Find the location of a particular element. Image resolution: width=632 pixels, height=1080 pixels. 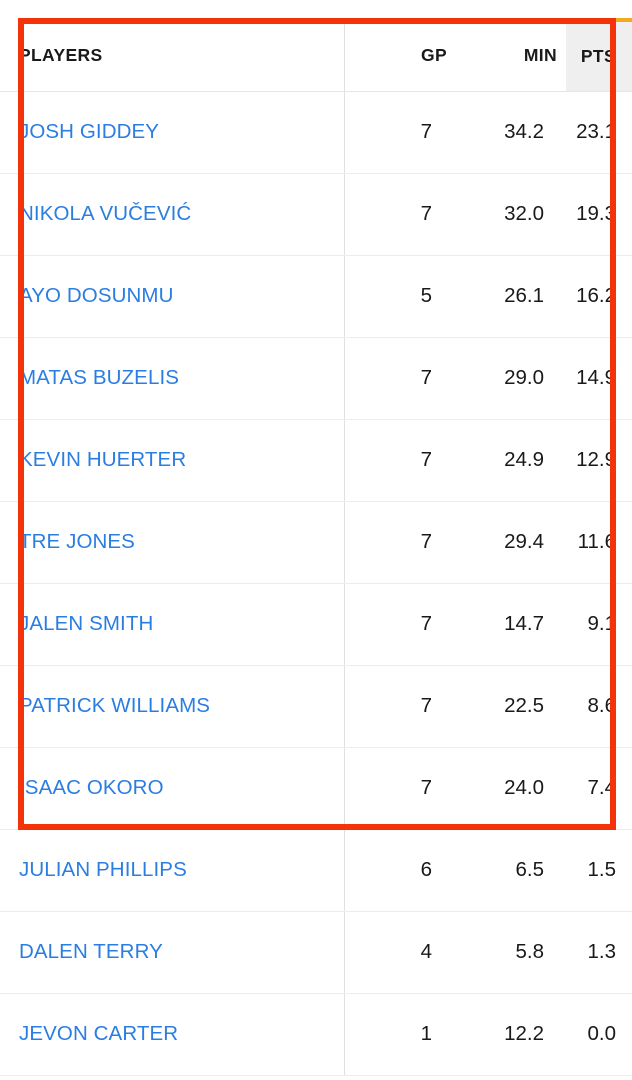

player-name-link: DALEN TERRY is located at coordinates (91, 951).